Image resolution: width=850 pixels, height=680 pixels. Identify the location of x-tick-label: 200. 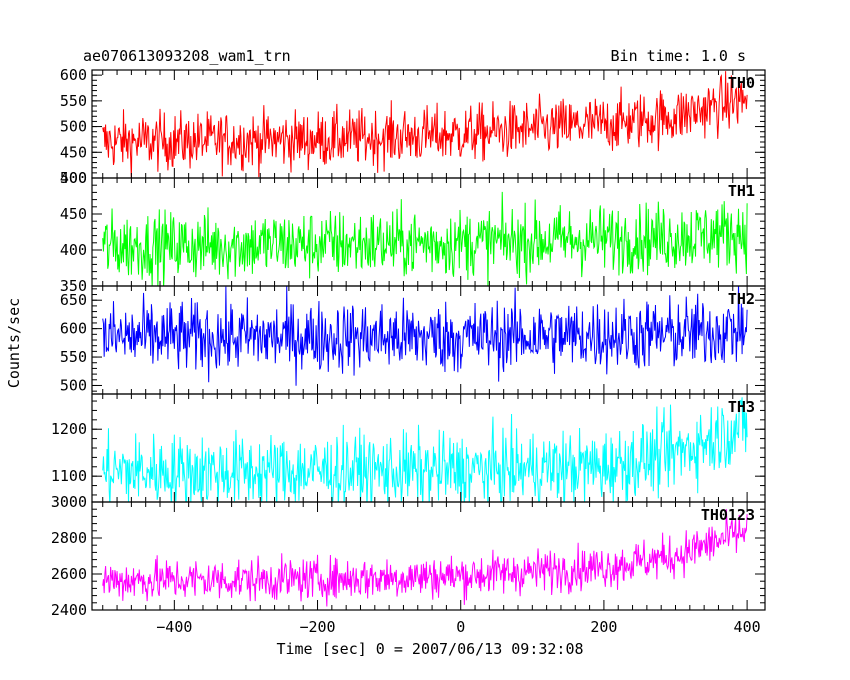
(603, 627).